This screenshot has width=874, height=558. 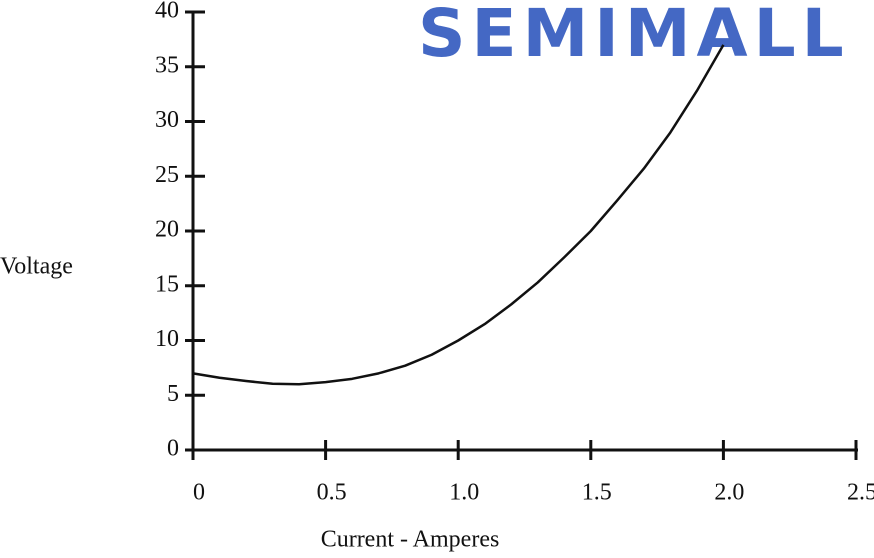 What do you see at coordinates (860, 493) in the screenshot?
I see `x-tick-label: 2.5` at bounding box center [860, 493].